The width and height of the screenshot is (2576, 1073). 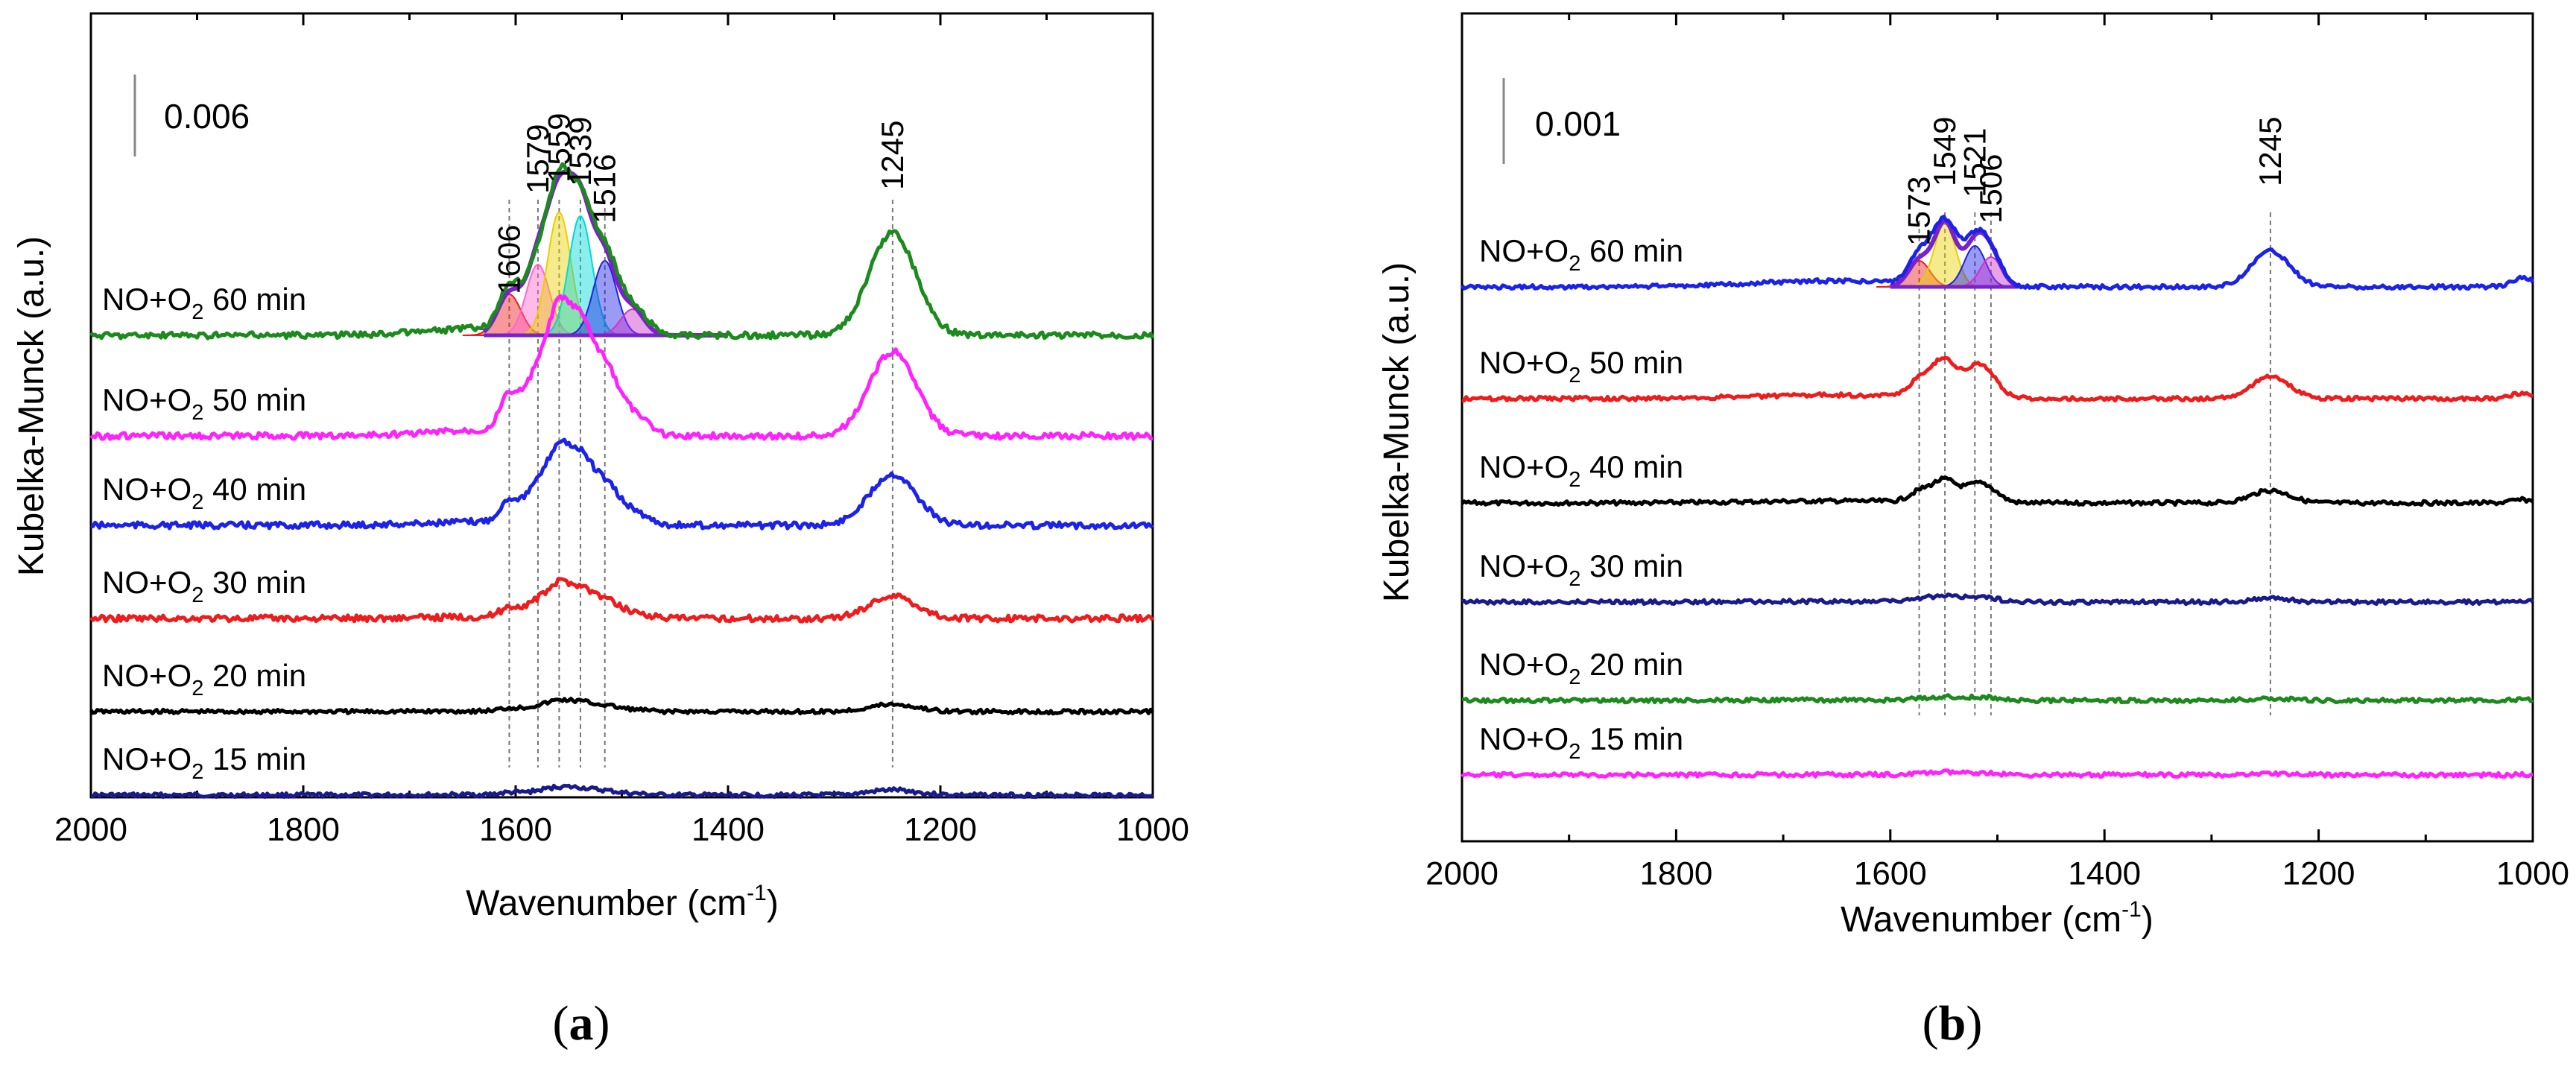 What do you see at coordinates (207, 116) in the screenshot?
I see `scale-bar-label: 0.006` at bounding box center [207, 116].